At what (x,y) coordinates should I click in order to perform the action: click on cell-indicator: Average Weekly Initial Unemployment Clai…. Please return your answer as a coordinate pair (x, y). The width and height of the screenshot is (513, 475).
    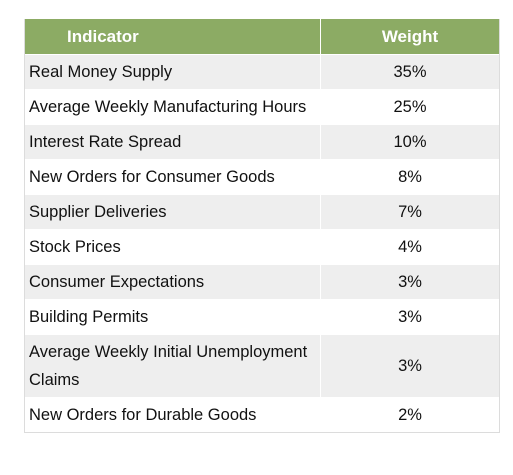
    Looking at the image, I should click on (172, 365).